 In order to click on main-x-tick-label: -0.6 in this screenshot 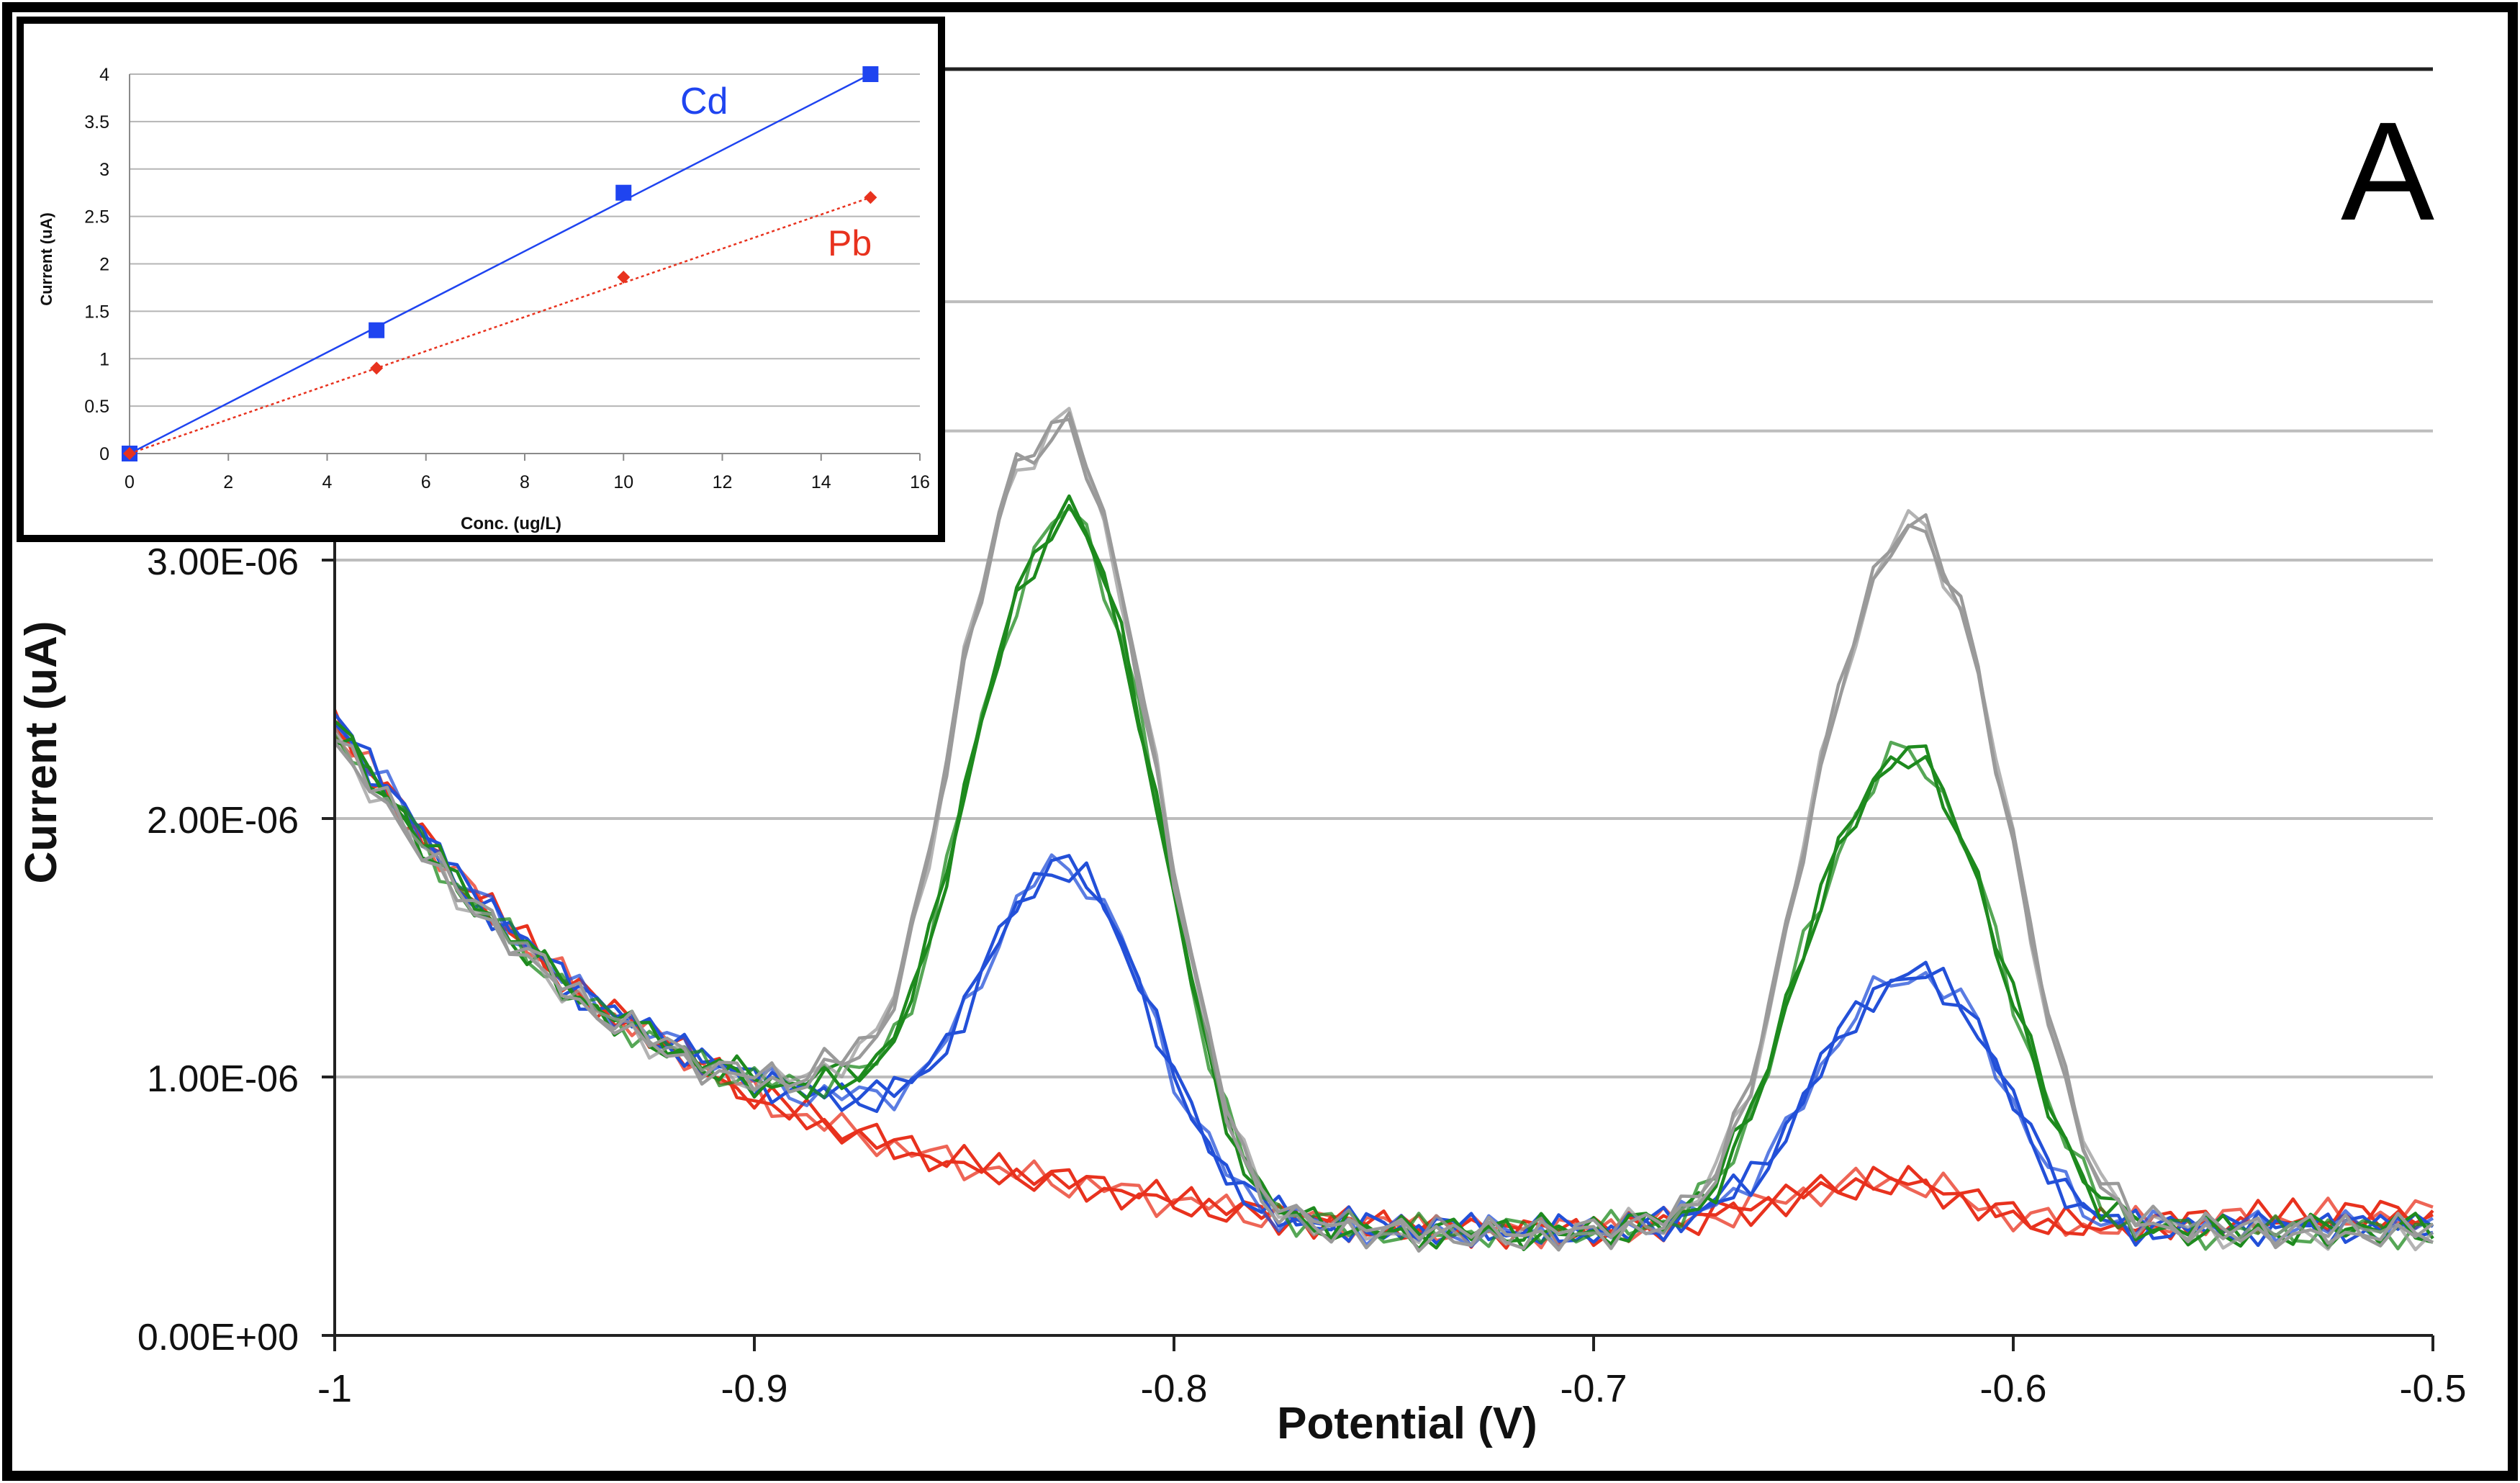, I will do `click(2012, 1388)`.